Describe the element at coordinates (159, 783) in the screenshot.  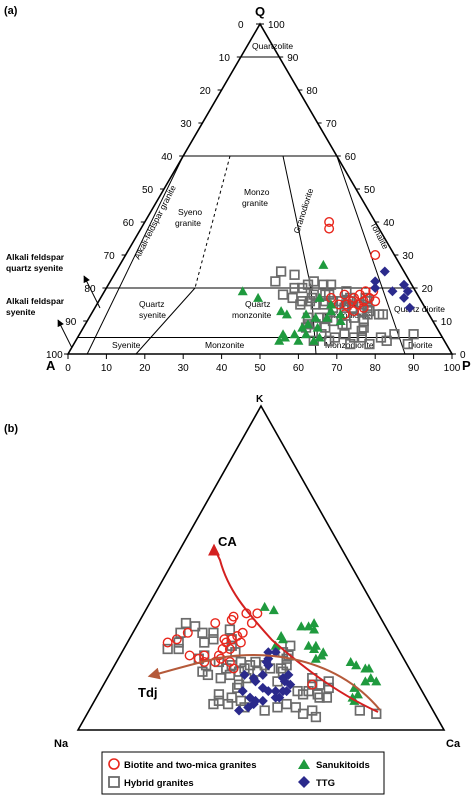
I see `legend-label-hybrid: Hybrid granites` at that location.